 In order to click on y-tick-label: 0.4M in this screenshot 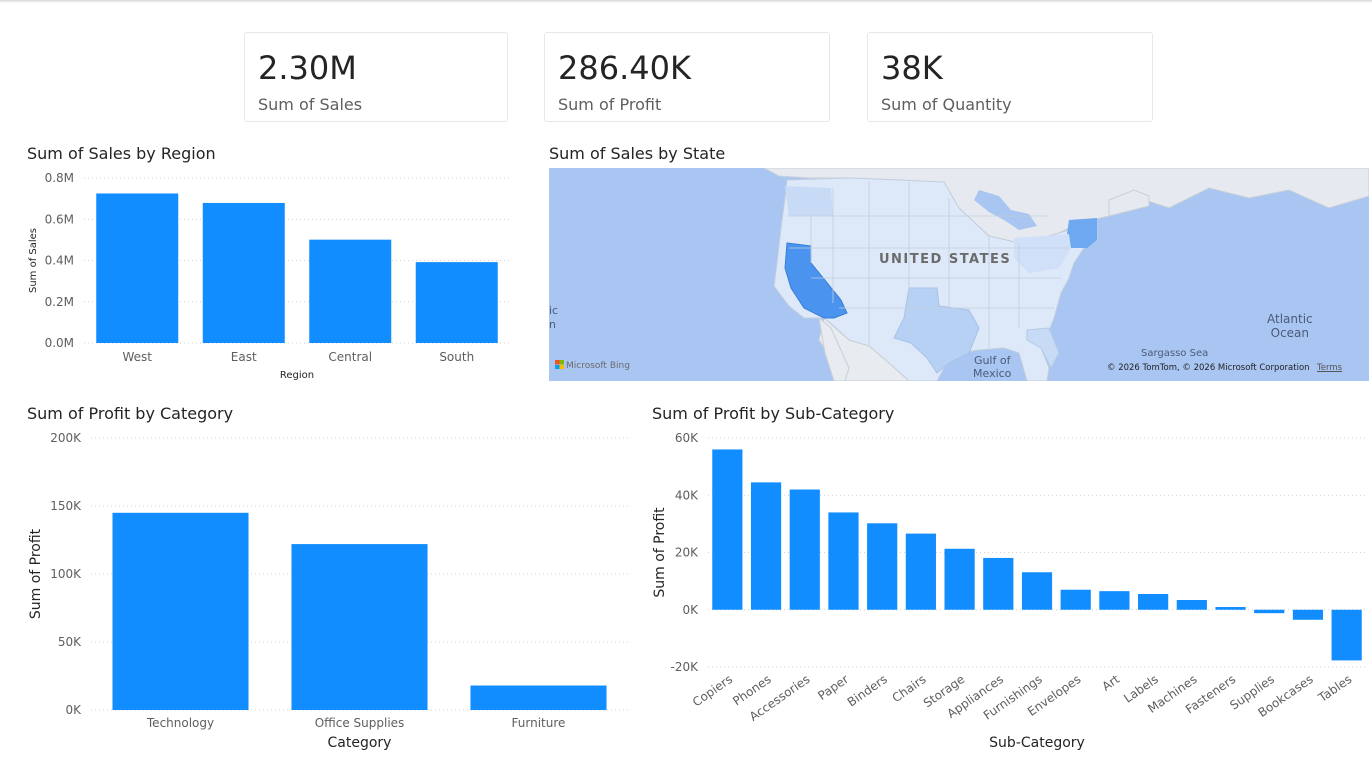, I will do `click(59, 261)`.